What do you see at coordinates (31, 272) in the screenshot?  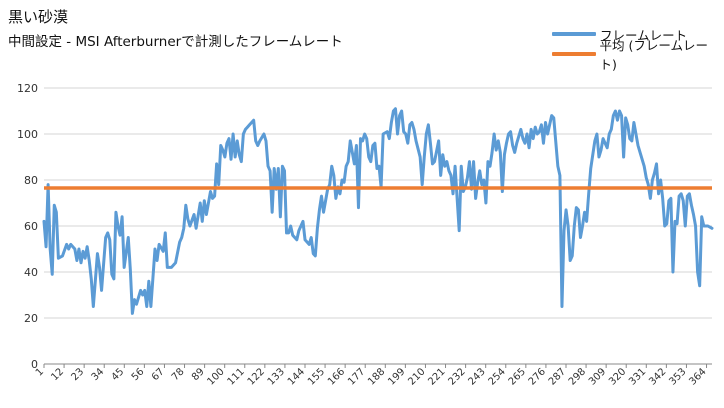 I see `y-tick-label: 40` at bounding box center [31, 272].